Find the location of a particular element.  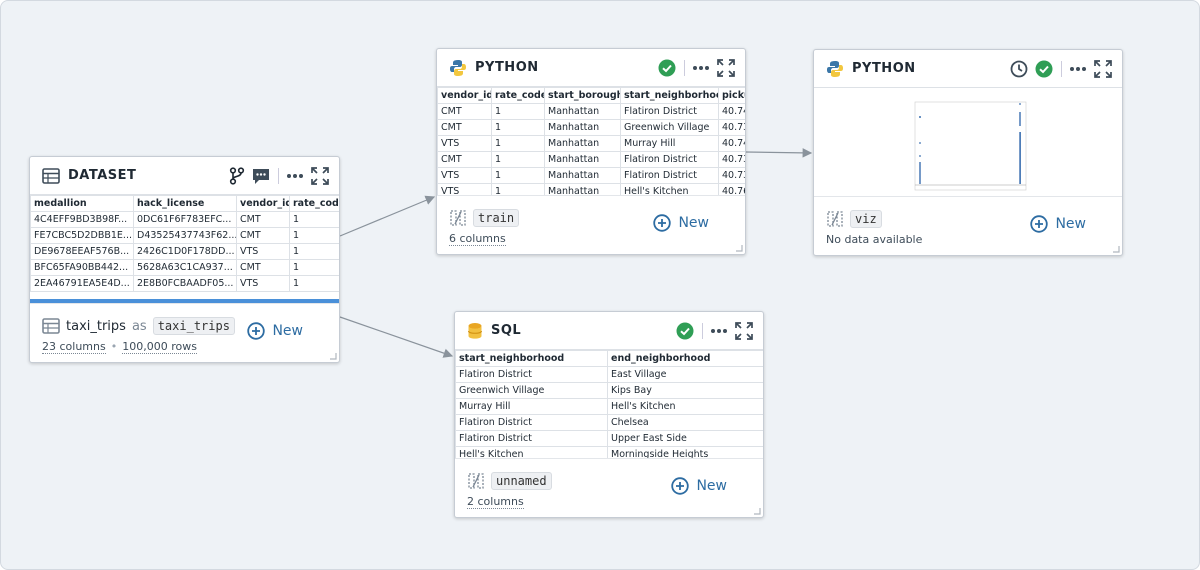

meta-item: 23 columns is located at coordinates (74, 347).